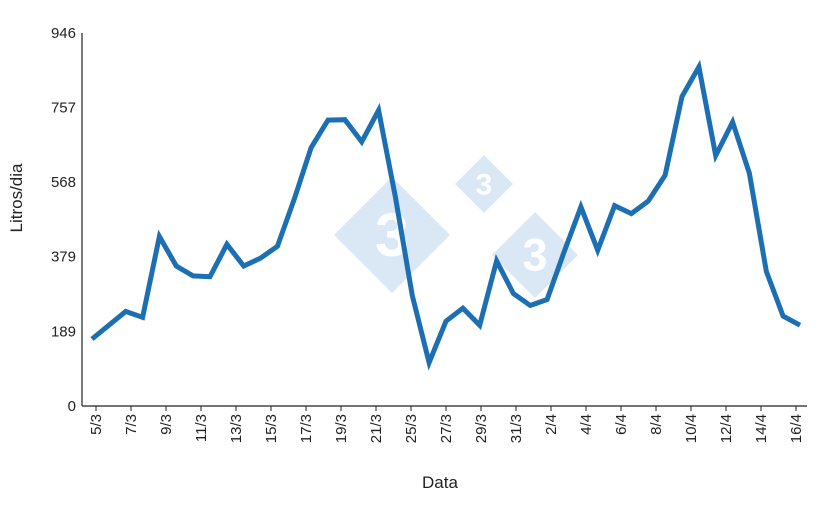 This screenshot has width=820, height=515. I want to click on x-tick-label: 16/4, so click(796, 428).